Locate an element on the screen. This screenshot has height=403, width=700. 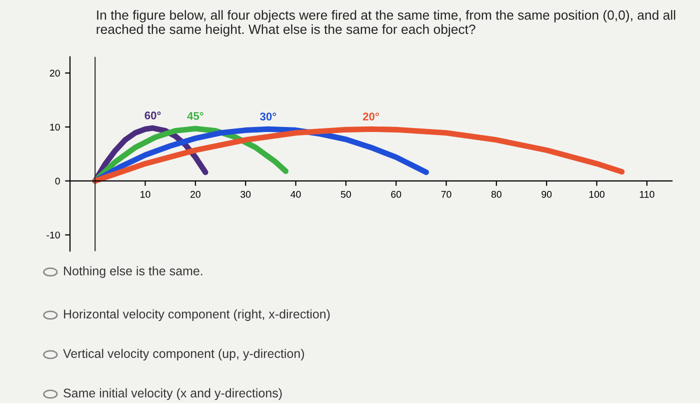
series-label: 20° is located at coordinates (370, 116).